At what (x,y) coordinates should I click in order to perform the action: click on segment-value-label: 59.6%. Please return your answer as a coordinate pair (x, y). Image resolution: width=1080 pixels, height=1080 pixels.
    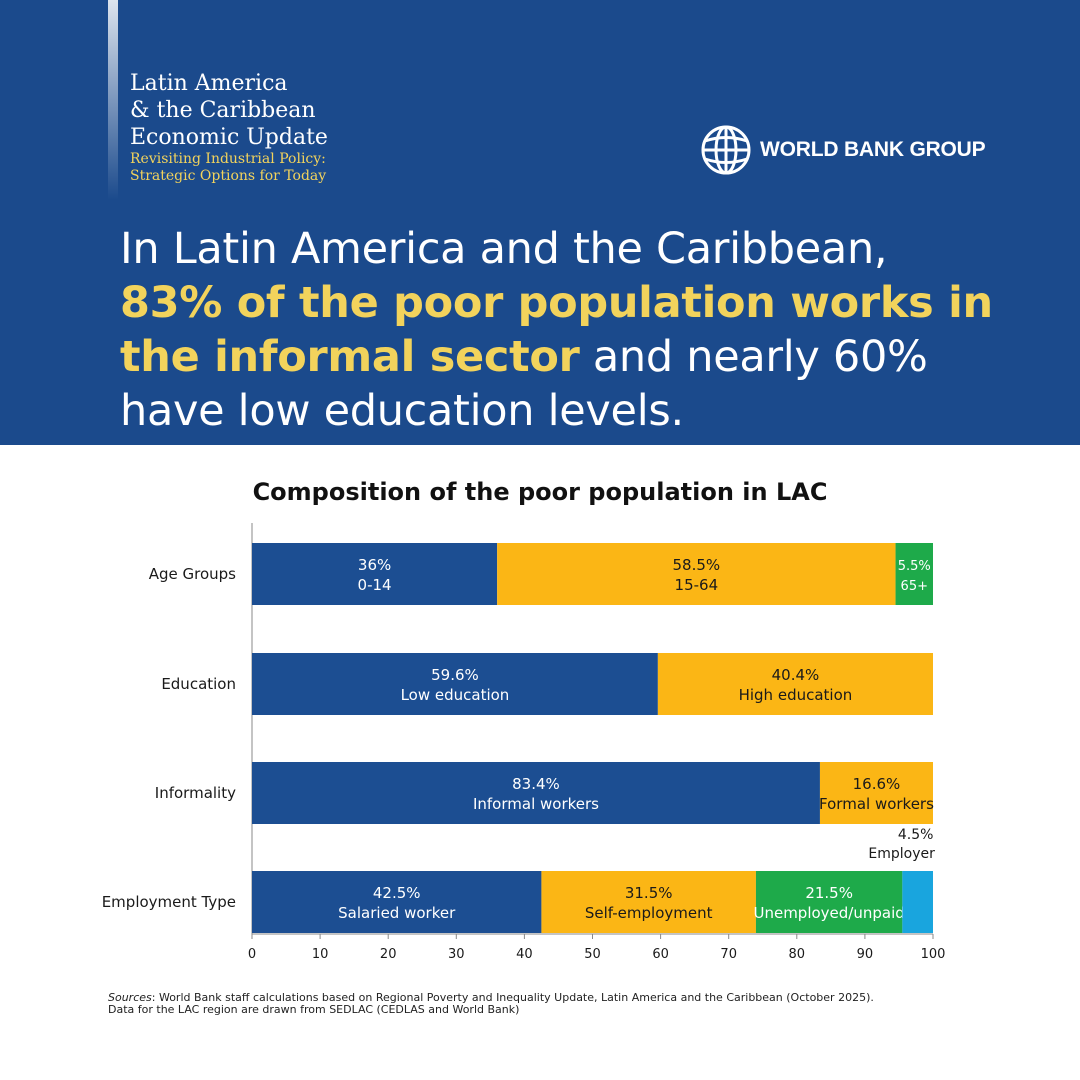
    Looking at the image, I should click on (455, 675).